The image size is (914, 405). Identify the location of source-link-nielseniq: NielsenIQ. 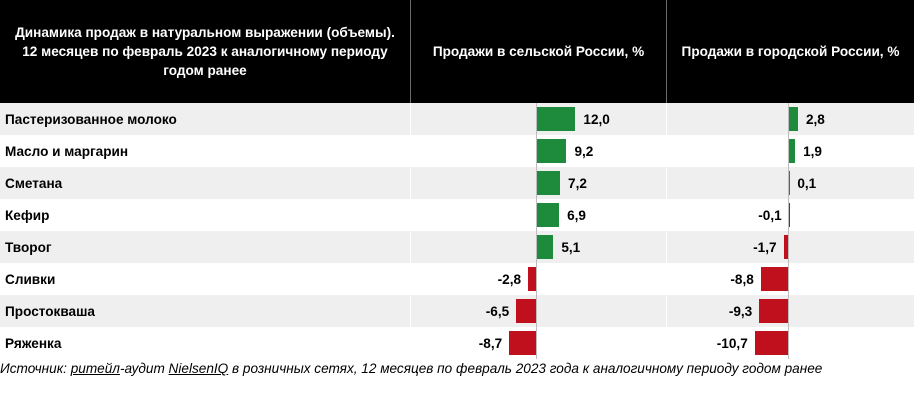
(198, 368).